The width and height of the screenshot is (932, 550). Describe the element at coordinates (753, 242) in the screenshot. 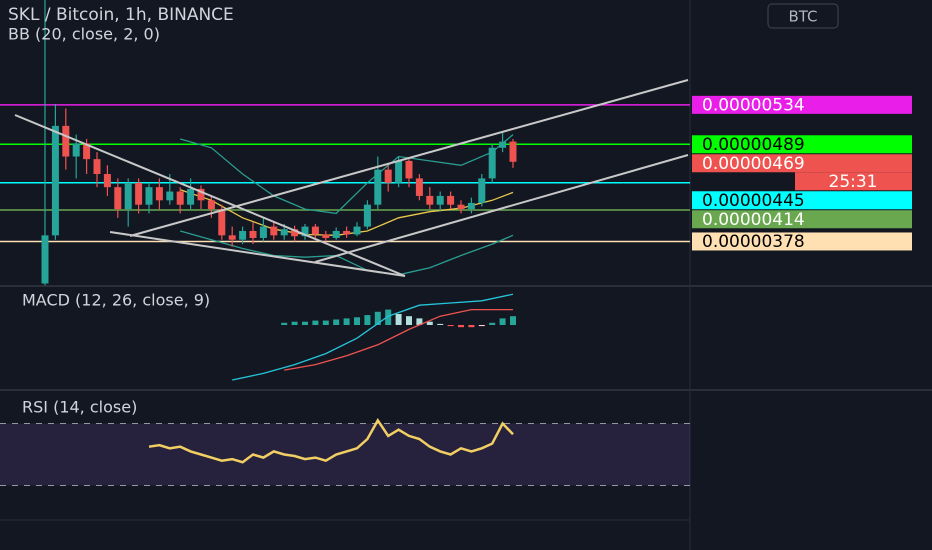

I see `price-label: 0.00000378` at that location.